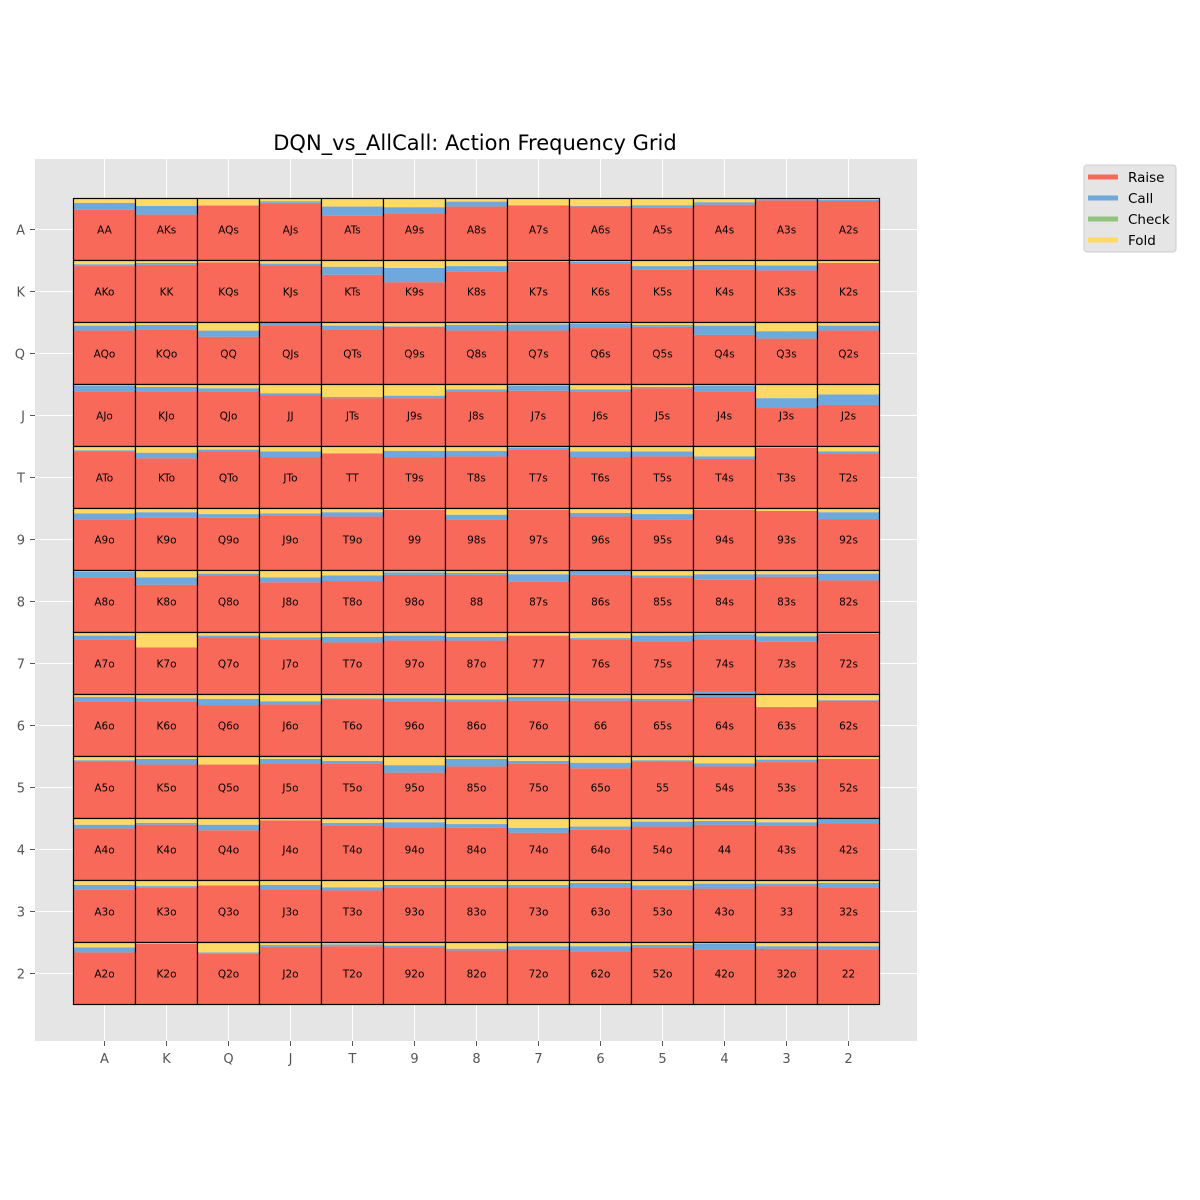 This screenshot has width=1200, height=1200. I want to click on hand-cell-JTo: JTo, so click(290, 477).